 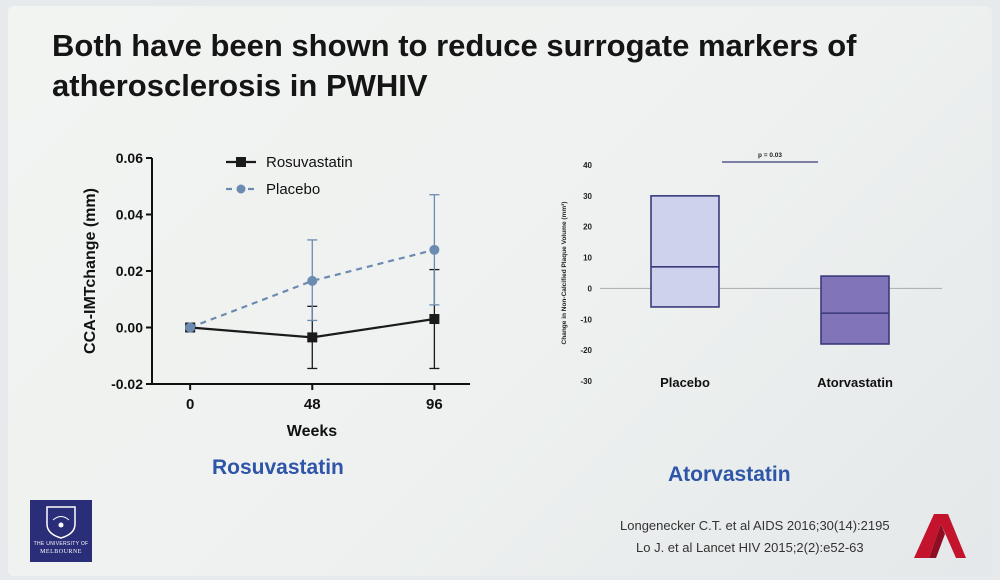 What do you see at coordinates (587, 258) in the screenshot?
I see `y-tick-label: 10` at bounding box center [587, 258].